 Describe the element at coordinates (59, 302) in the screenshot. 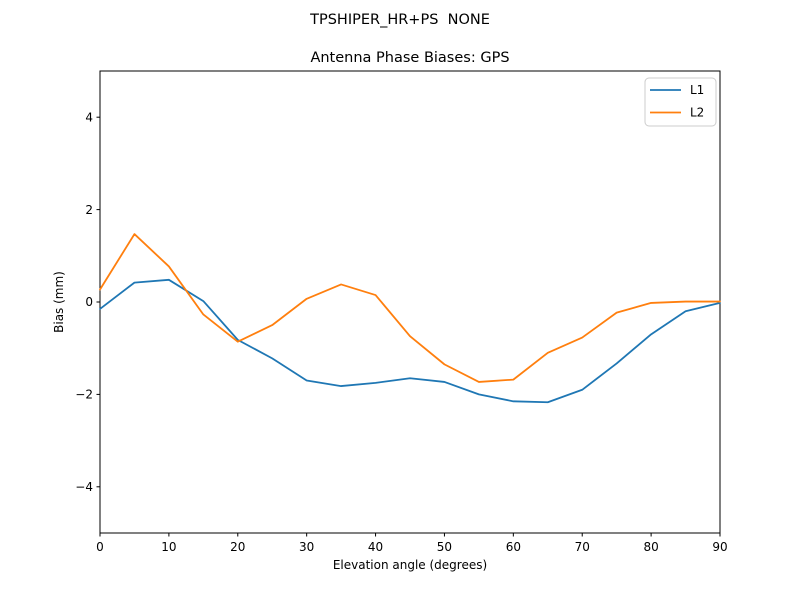

I see `y-axis-label: Bias (mm)` at that location.